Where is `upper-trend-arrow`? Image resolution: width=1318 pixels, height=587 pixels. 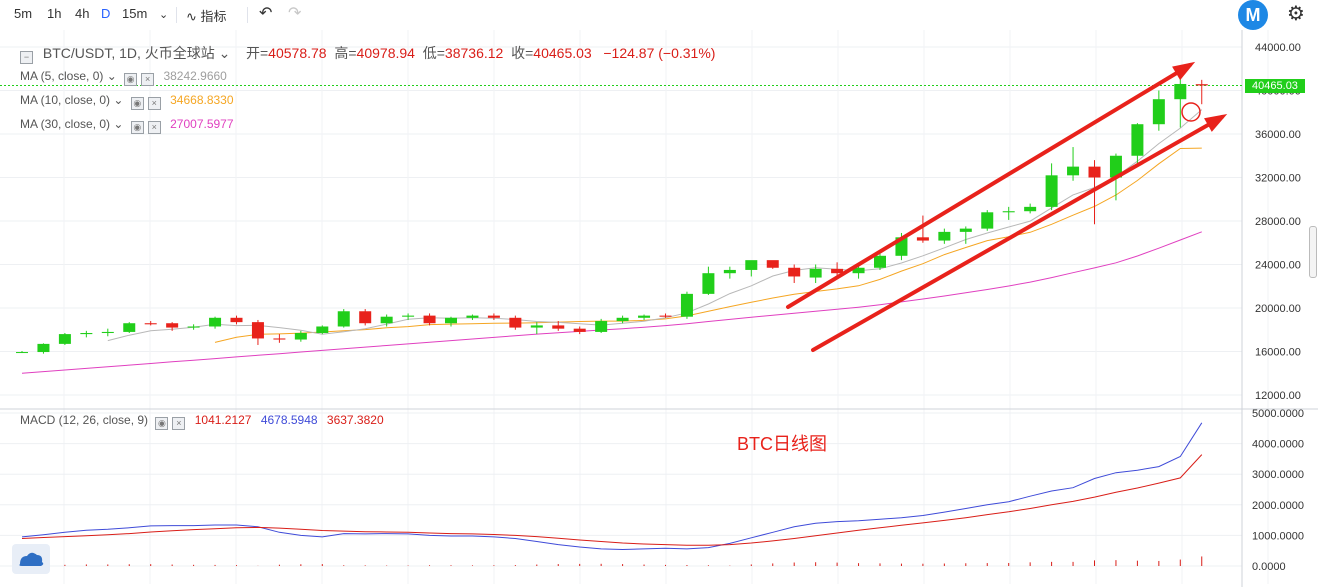
upper-trend-arrow is located at coordinates (989, 186).